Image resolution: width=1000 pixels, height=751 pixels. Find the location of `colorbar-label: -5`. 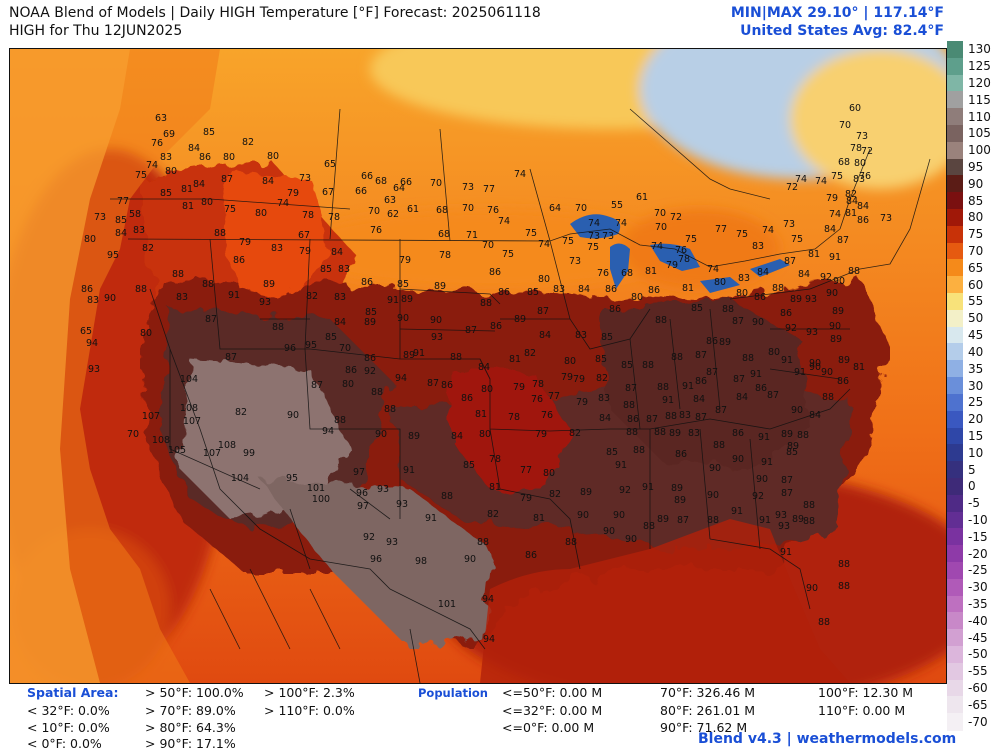

colorbar-label: -5 is located at coordinates (974, 503).